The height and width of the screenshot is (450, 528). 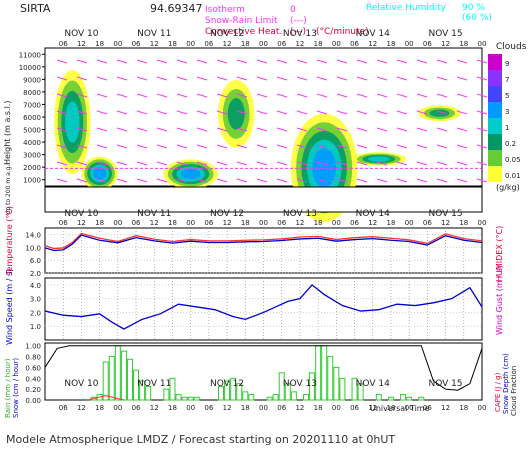 What do you see at coordinates (106, 398) in the screenshot?
I see `cape-line` at bounding box center [106, 398].